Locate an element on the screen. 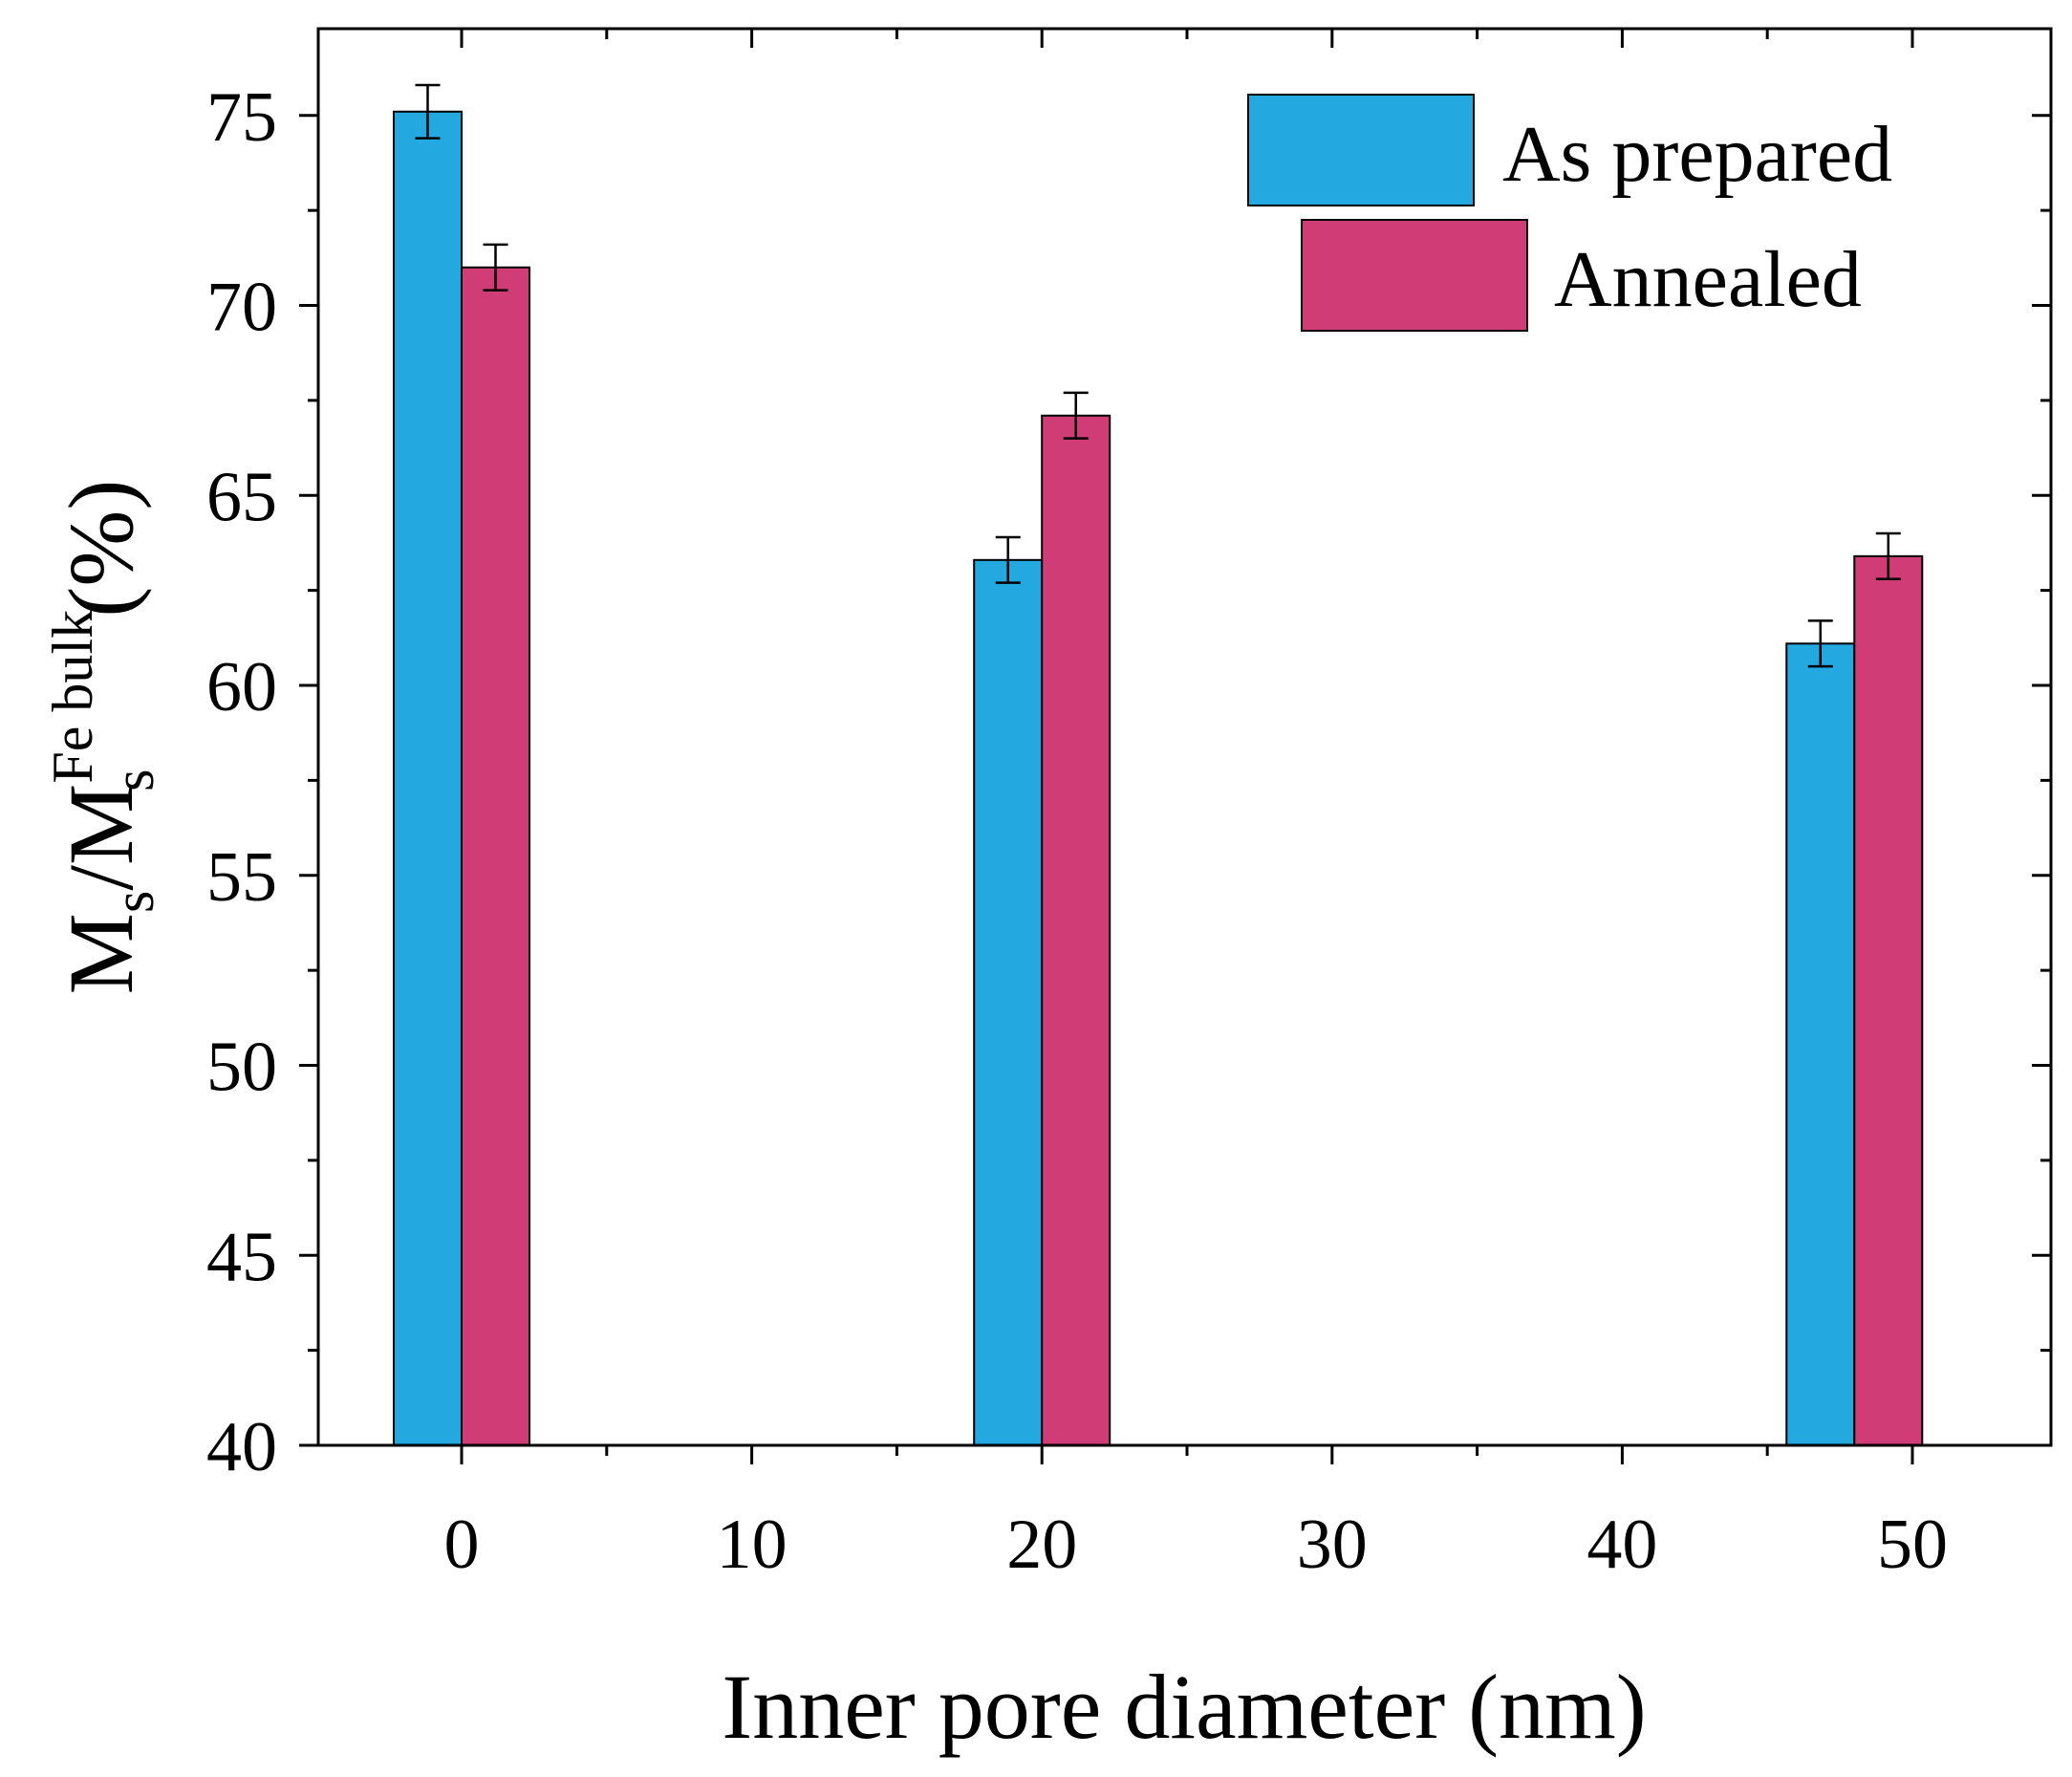 Image resolution: width=2072 pixels, height=1777 pixels. y-axis-title-sub2: s is located at coordinates (133, 780).